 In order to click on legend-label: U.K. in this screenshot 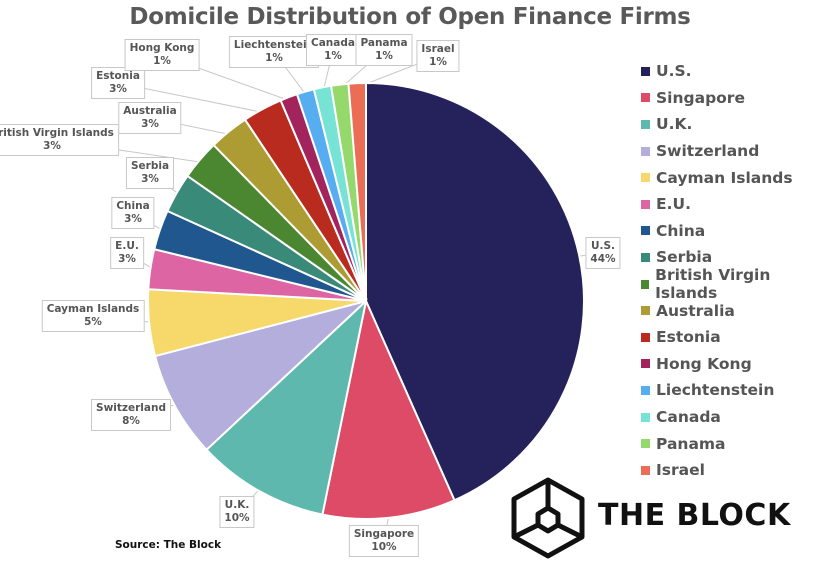, I will do `click(674, 124)`.